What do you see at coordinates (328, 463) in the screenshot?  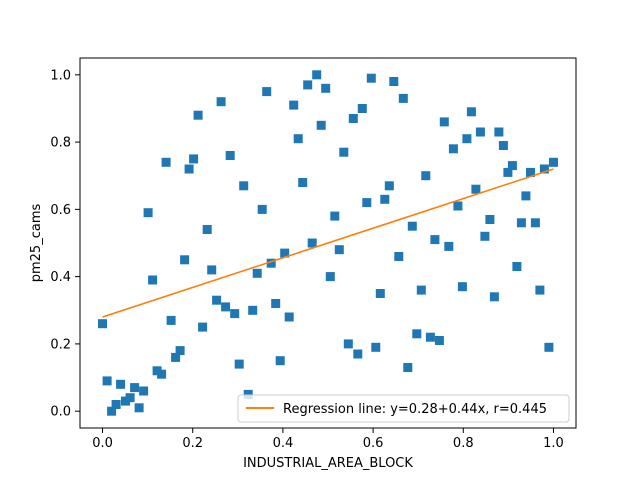 I see `x-axis-label: INDUSTRIAL_AREA_BLOCK` at bounding box center [328, 463].